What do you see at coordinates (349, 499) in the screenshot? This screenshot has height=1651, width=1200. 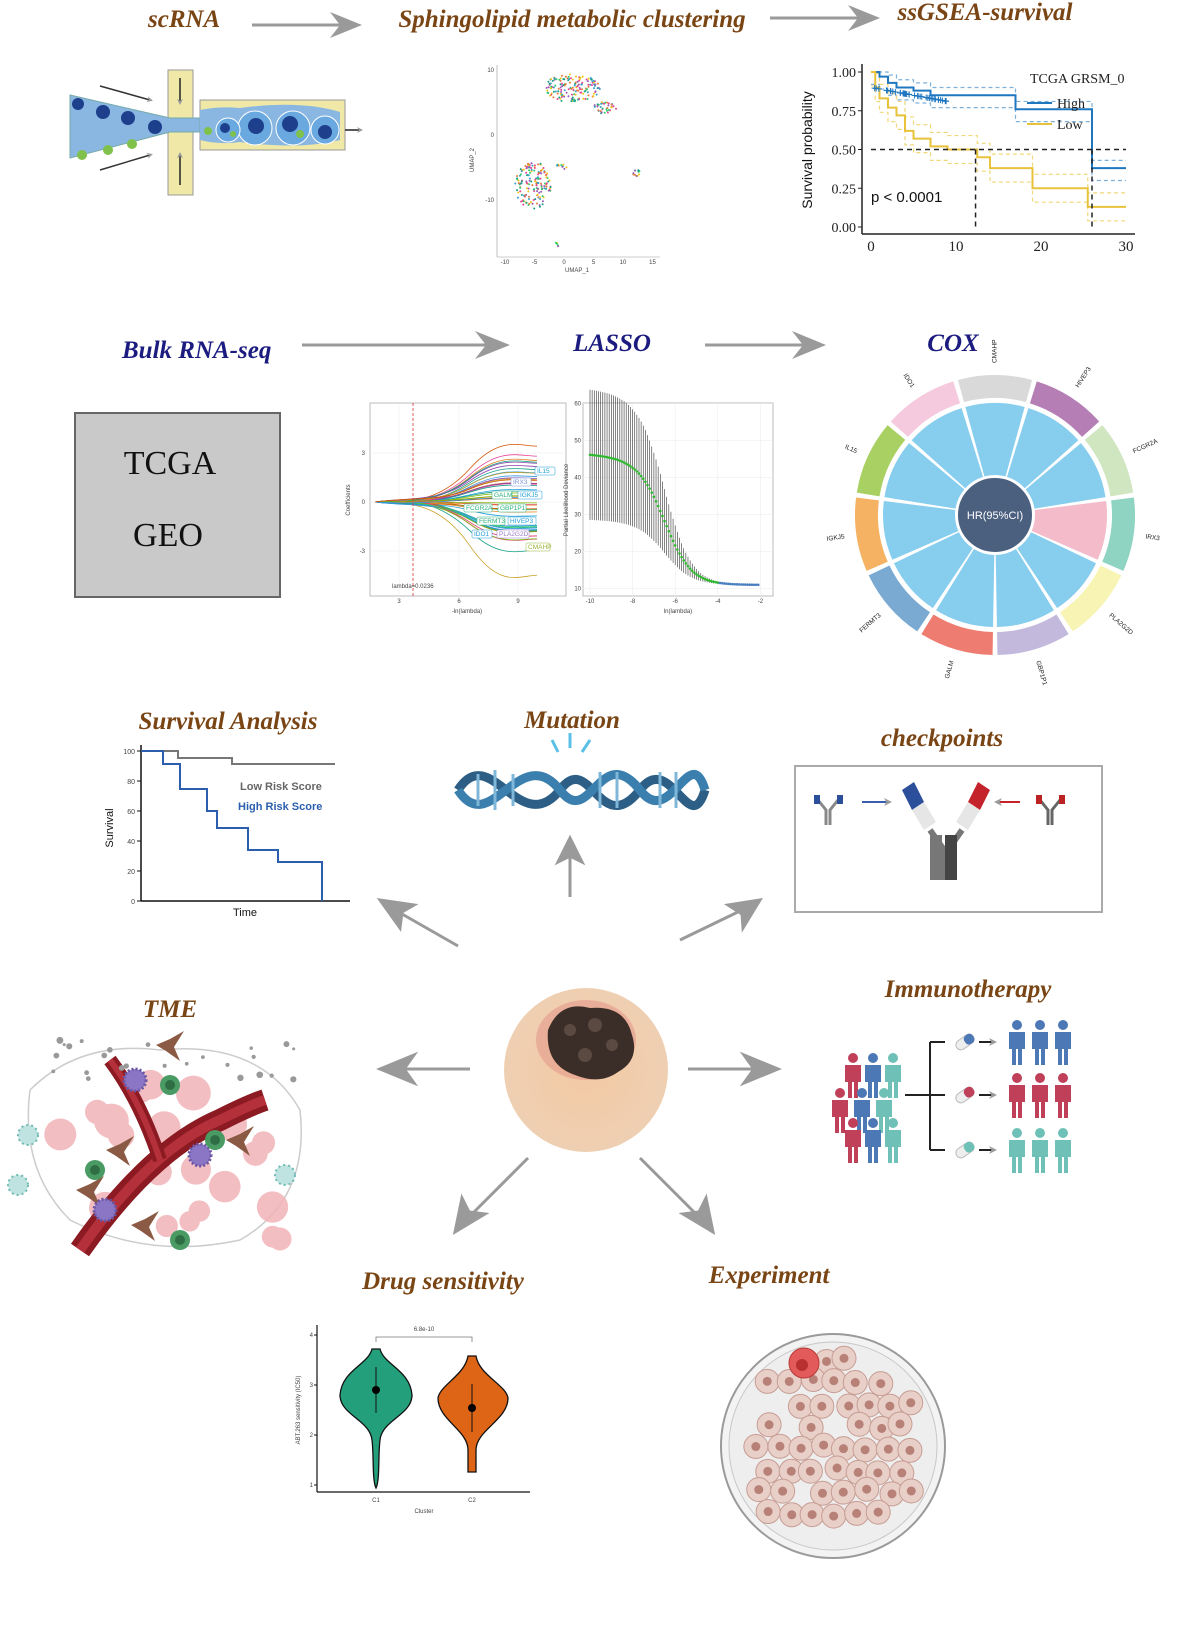 I see `lasso-ylabel: Coefficients` at bounding box center [349, 499].